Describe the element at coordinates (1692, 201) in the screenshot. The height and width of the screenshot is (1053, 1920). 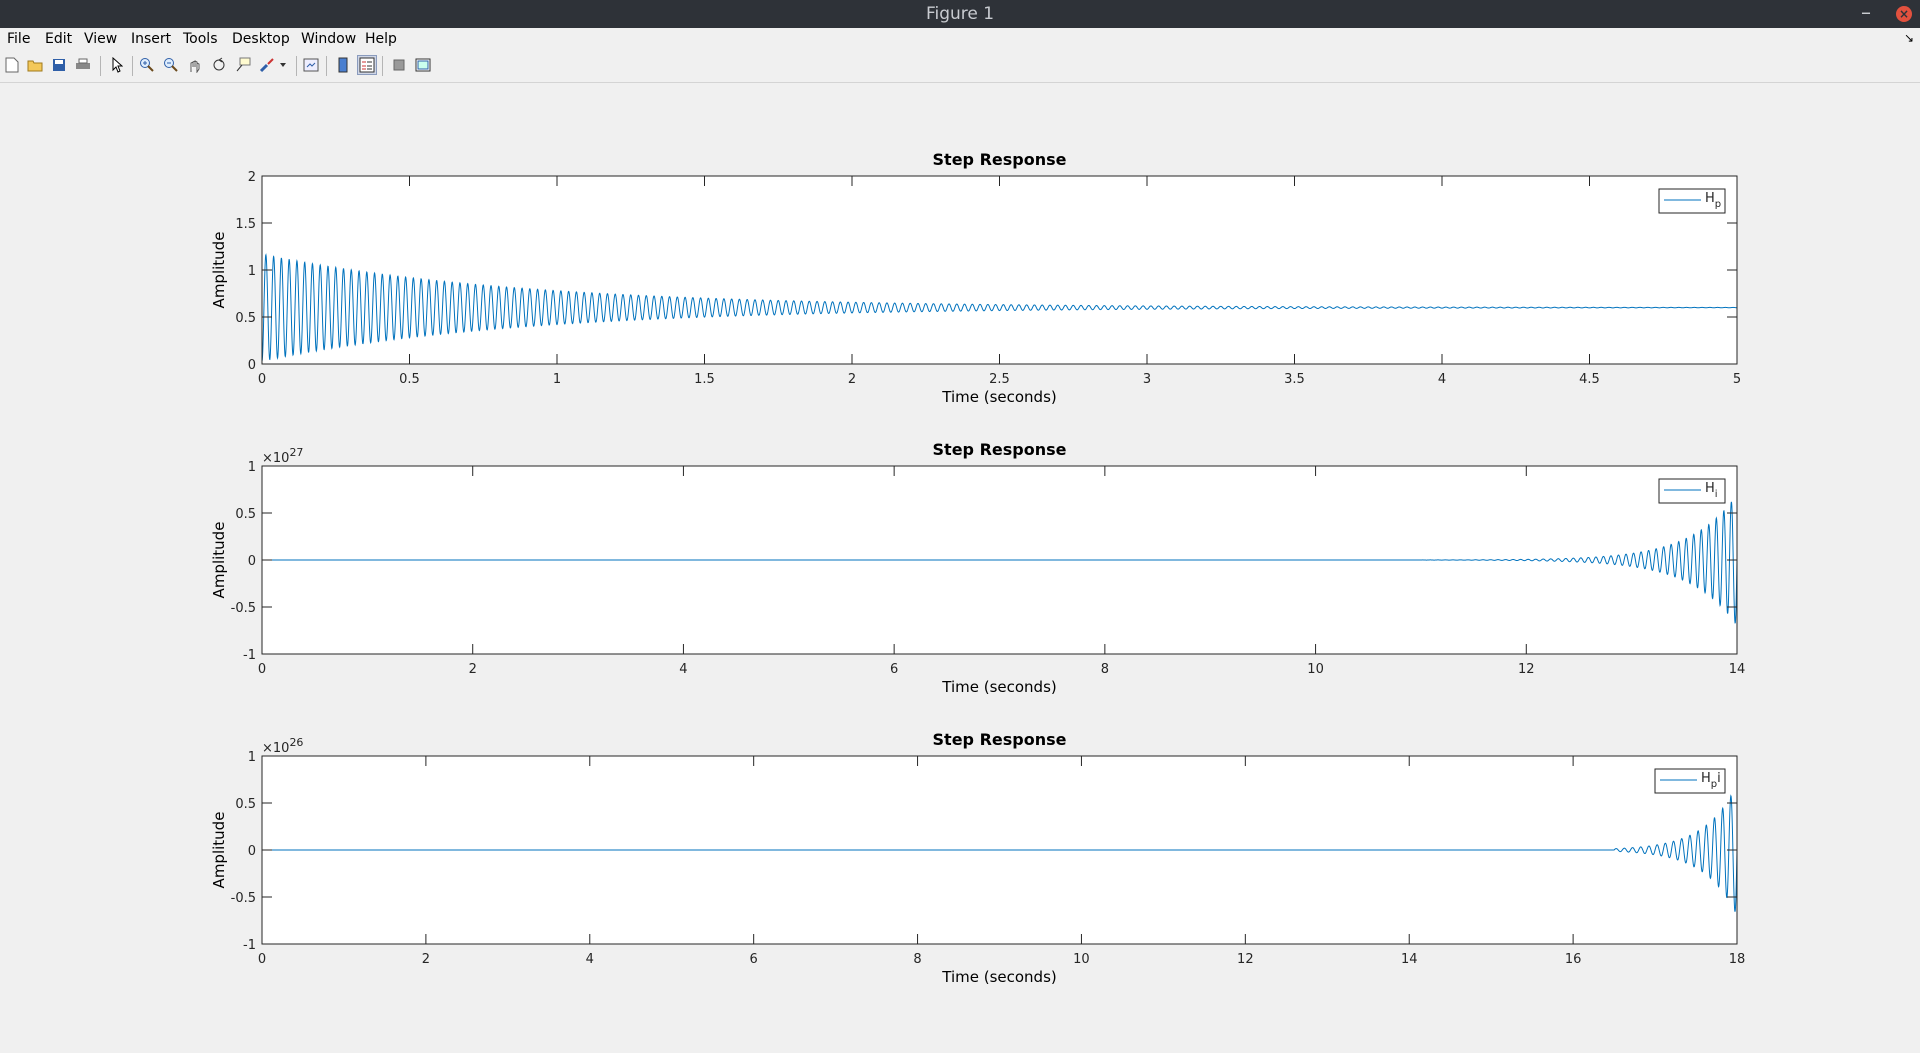
I see `legend: Hp` at that location.